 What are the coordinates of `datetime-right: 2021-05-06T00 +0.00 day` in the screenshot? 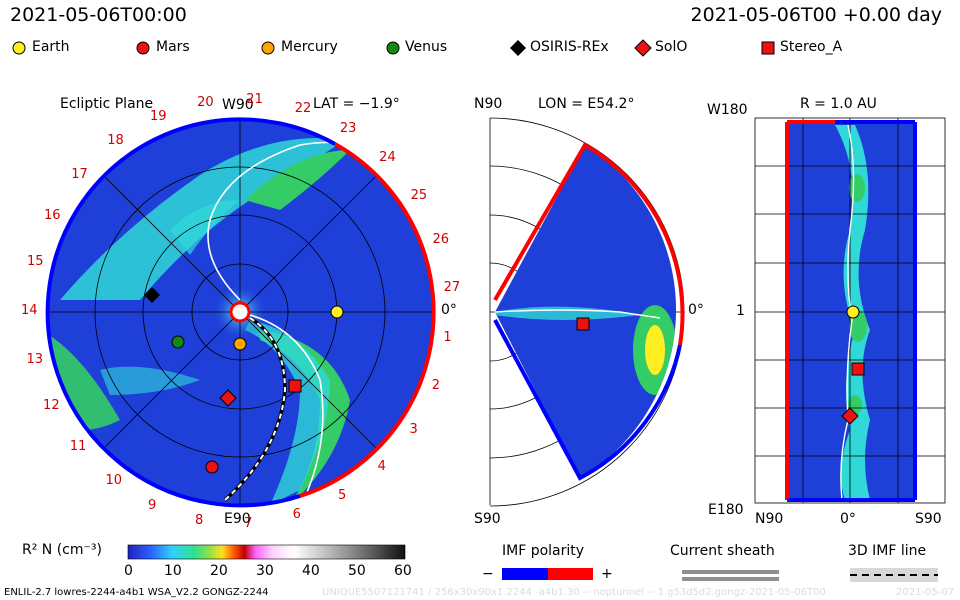 It's located at (816, 15).